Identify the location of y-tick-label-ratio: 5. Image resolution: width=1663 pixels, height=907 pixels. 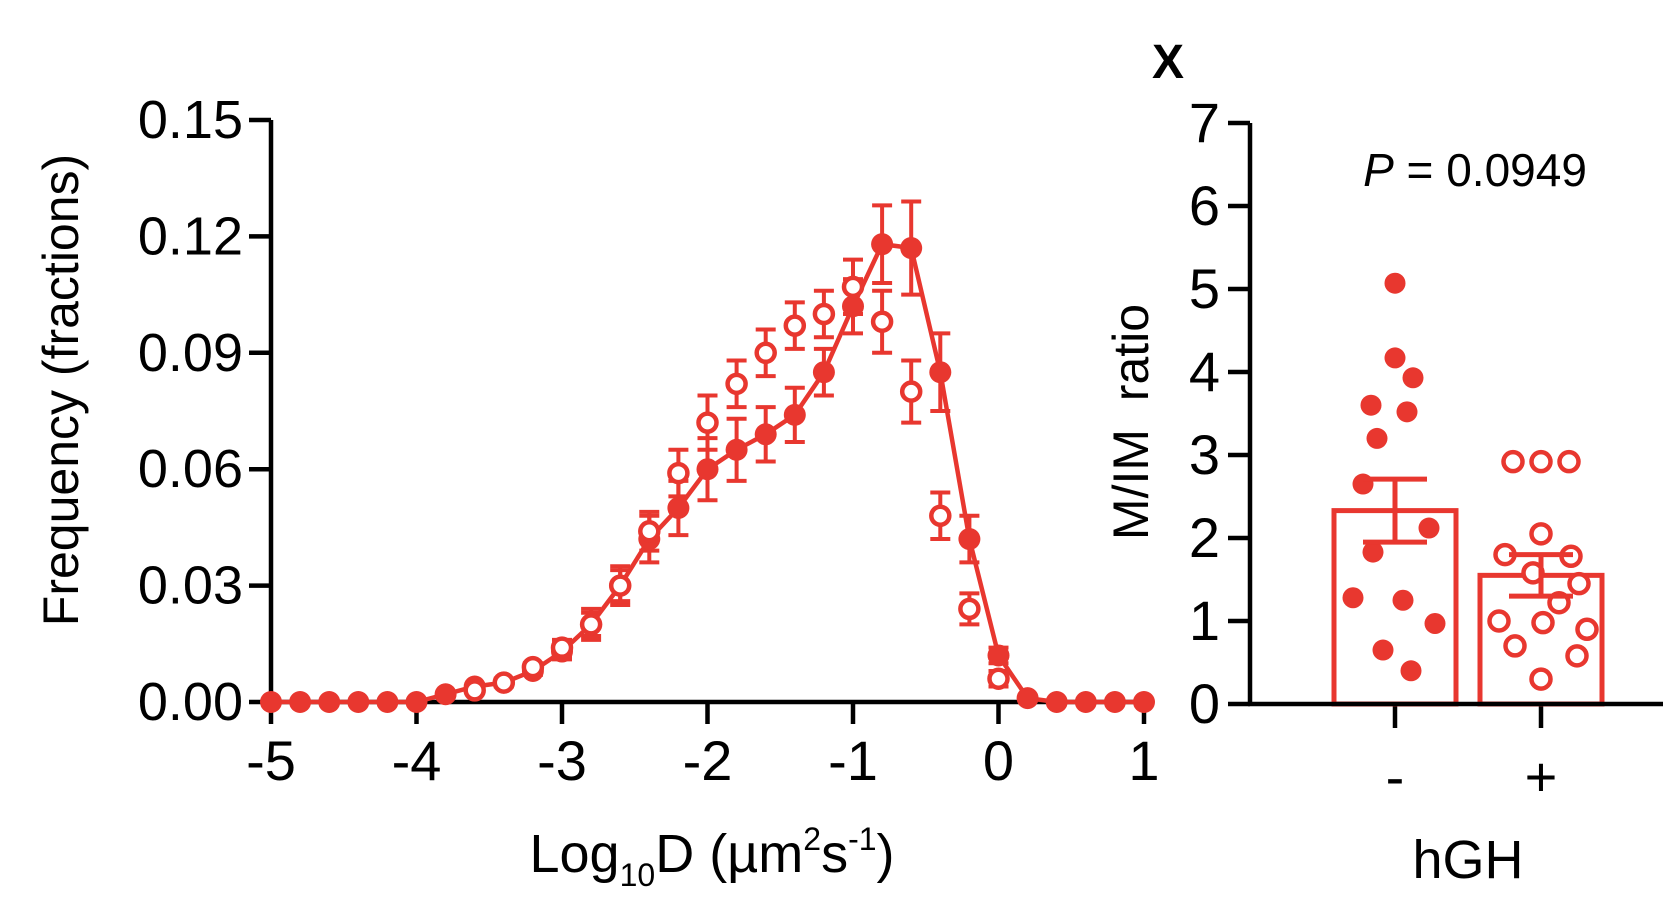
(1204, 288).